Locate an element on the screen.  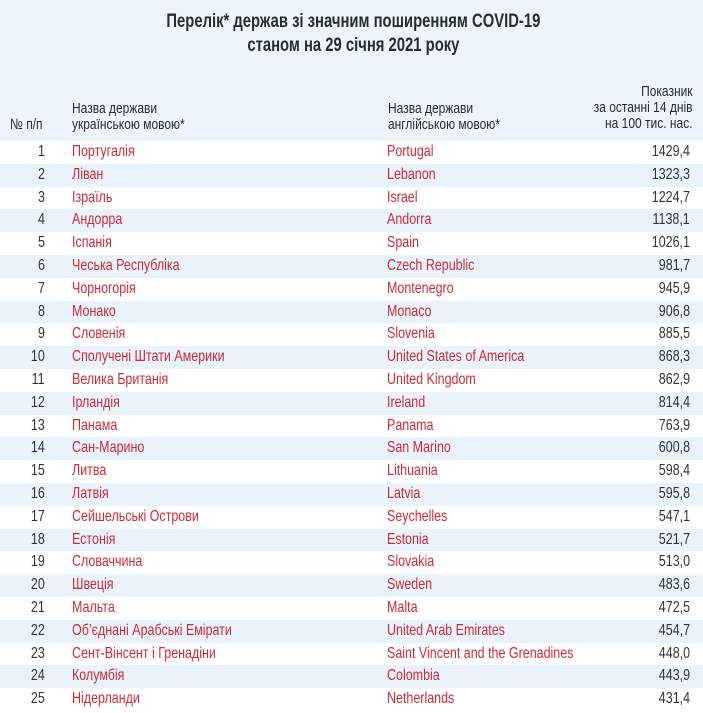
row-number: 7 is located at coordinates (41, 288).